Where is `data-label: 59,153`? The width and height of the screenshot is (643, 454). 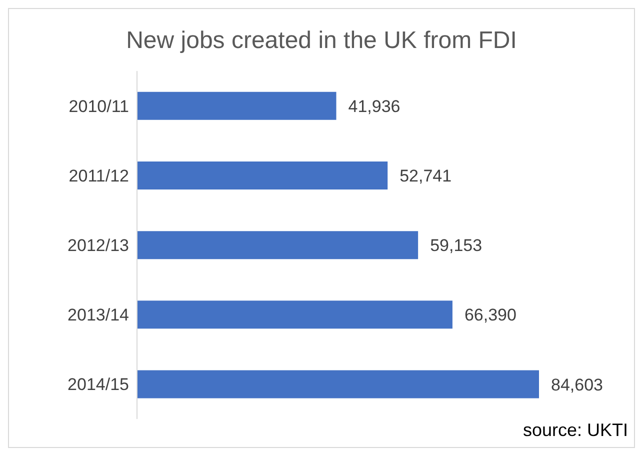 data-label: 59,153 is located at coordinates (456, 246).